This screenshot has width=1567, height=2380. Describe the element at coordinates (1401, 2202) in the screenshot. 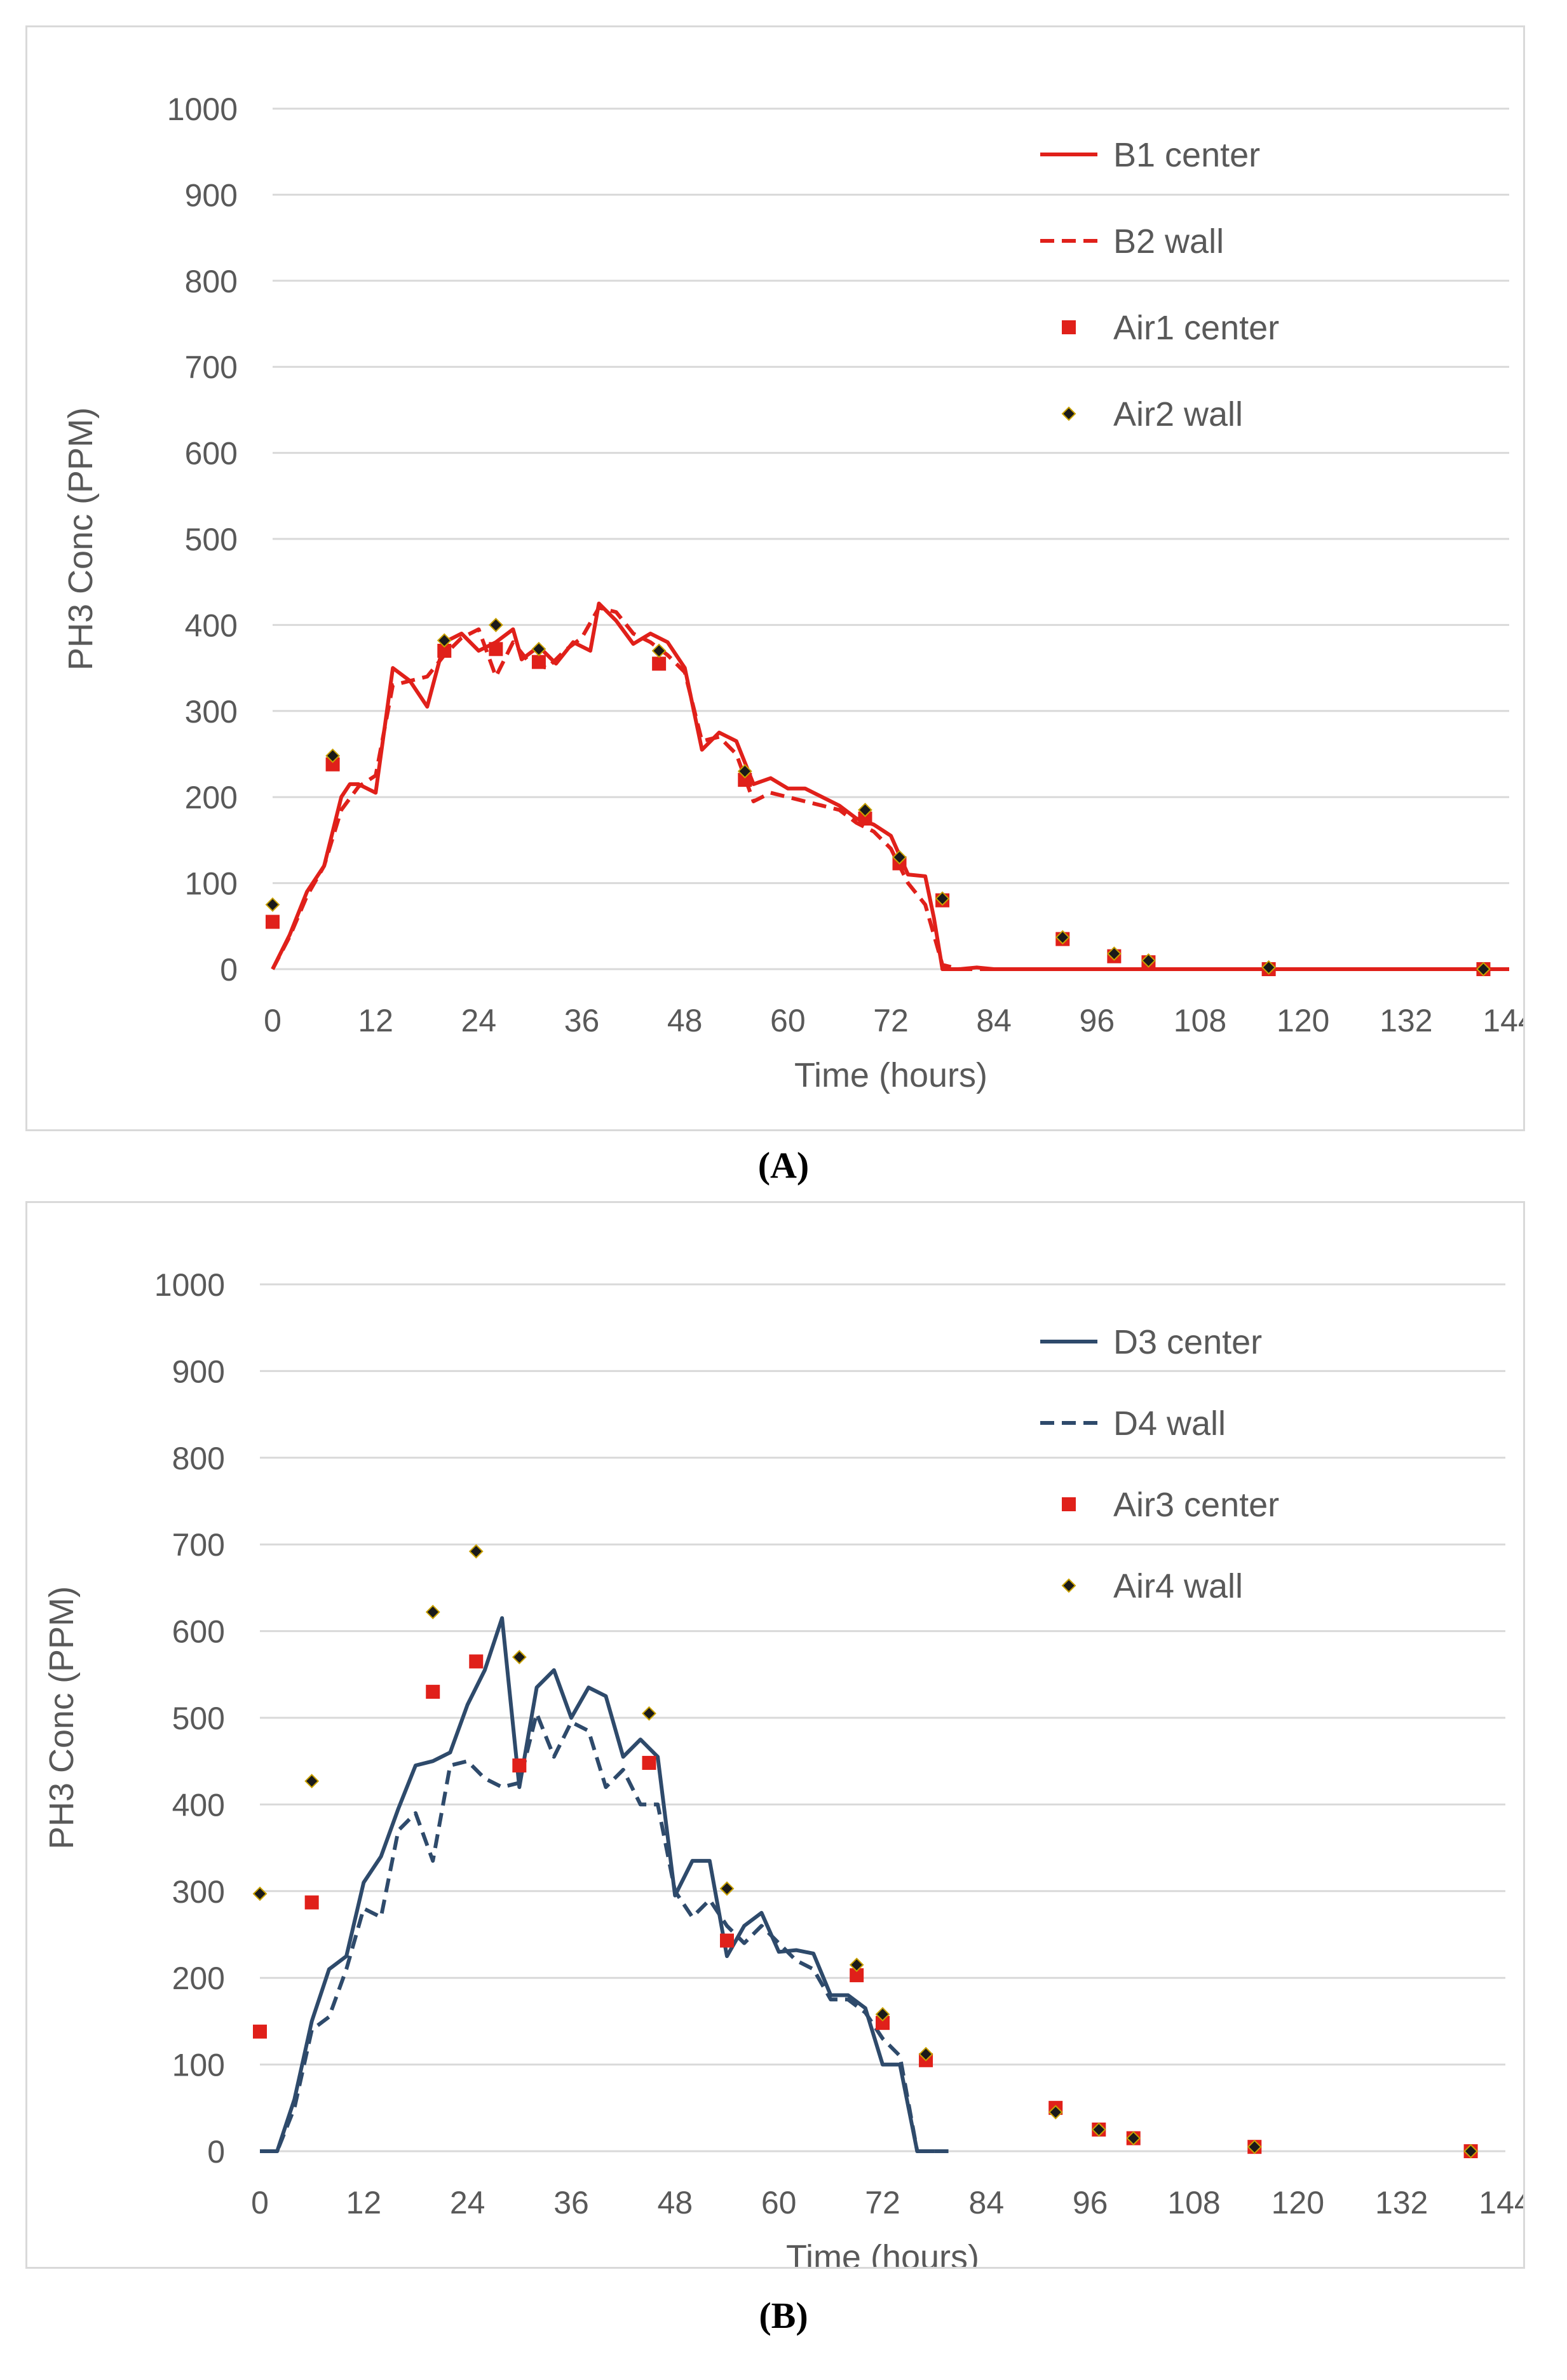

I see `x-tick-label: 132` at that location.